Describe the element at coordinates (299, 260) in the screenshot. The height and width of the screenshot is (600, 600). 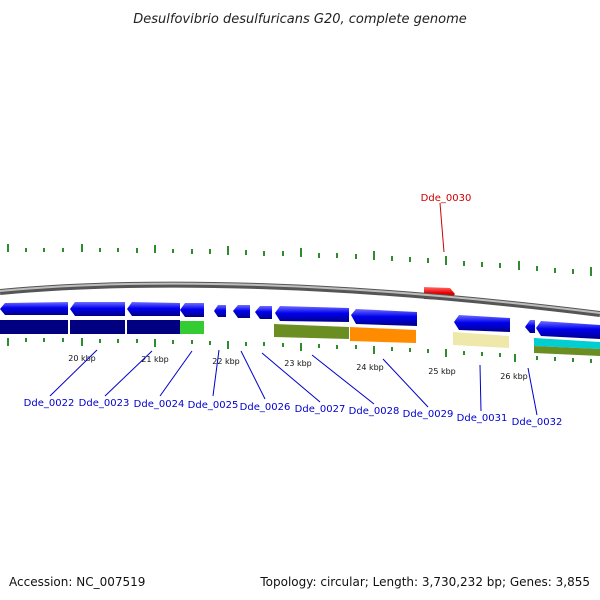
I see `tick-row-top` at that location.